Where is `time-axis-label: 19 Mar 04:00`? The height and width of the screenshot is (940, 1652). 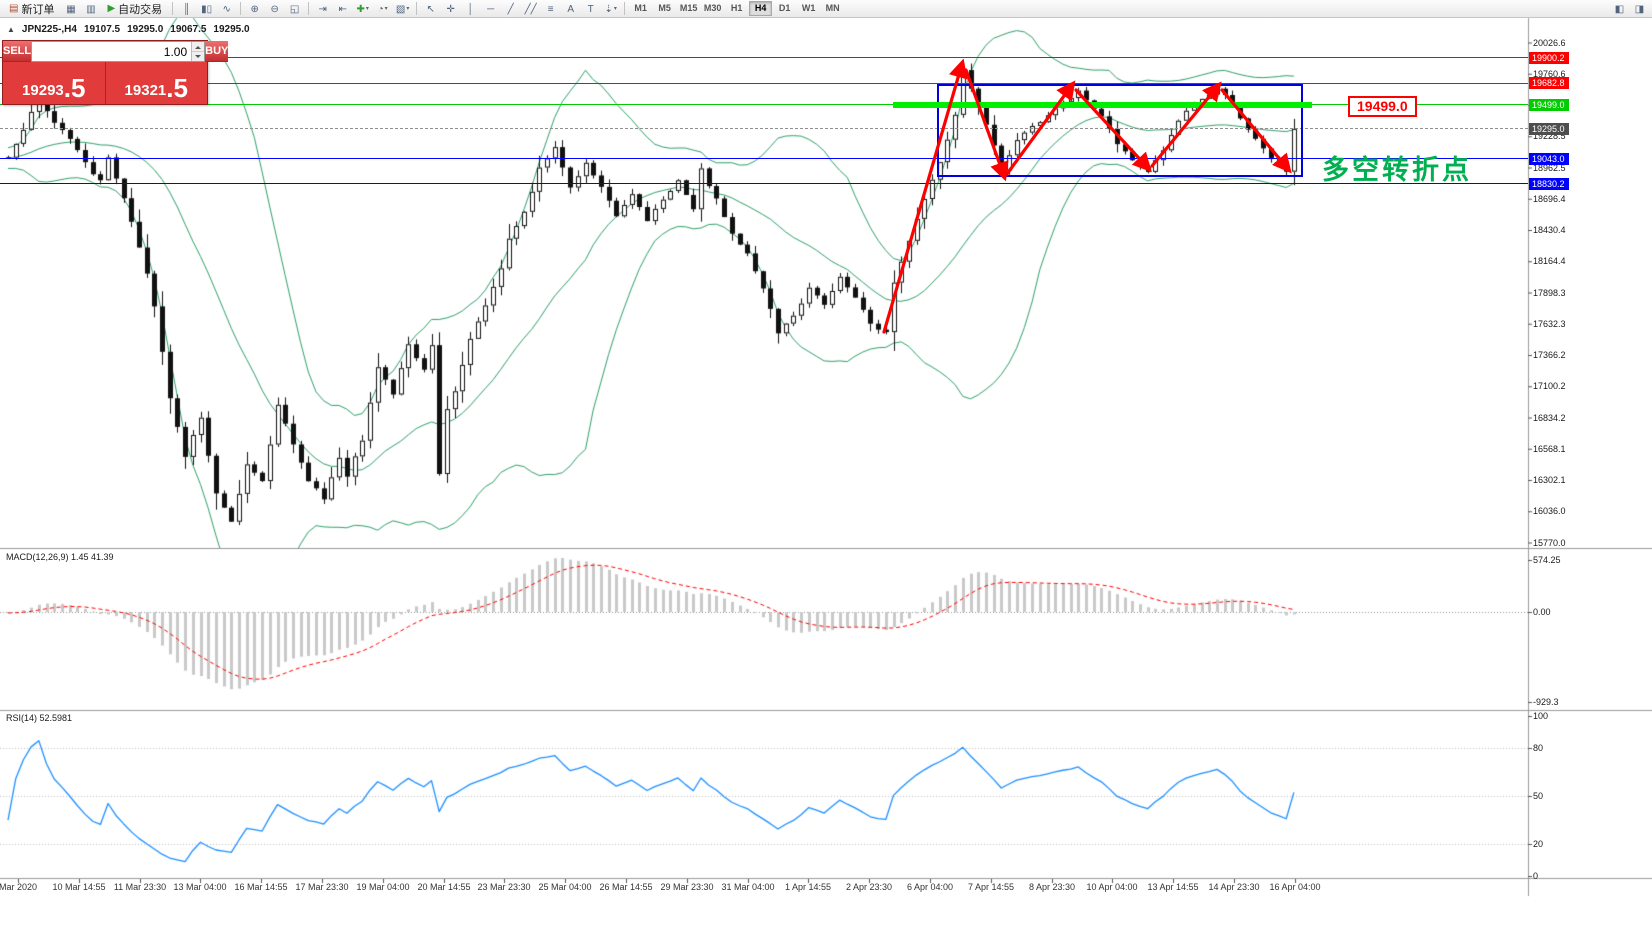
time-axis-label: 19 Mar 04:00 is located at coordinates (383, 887).